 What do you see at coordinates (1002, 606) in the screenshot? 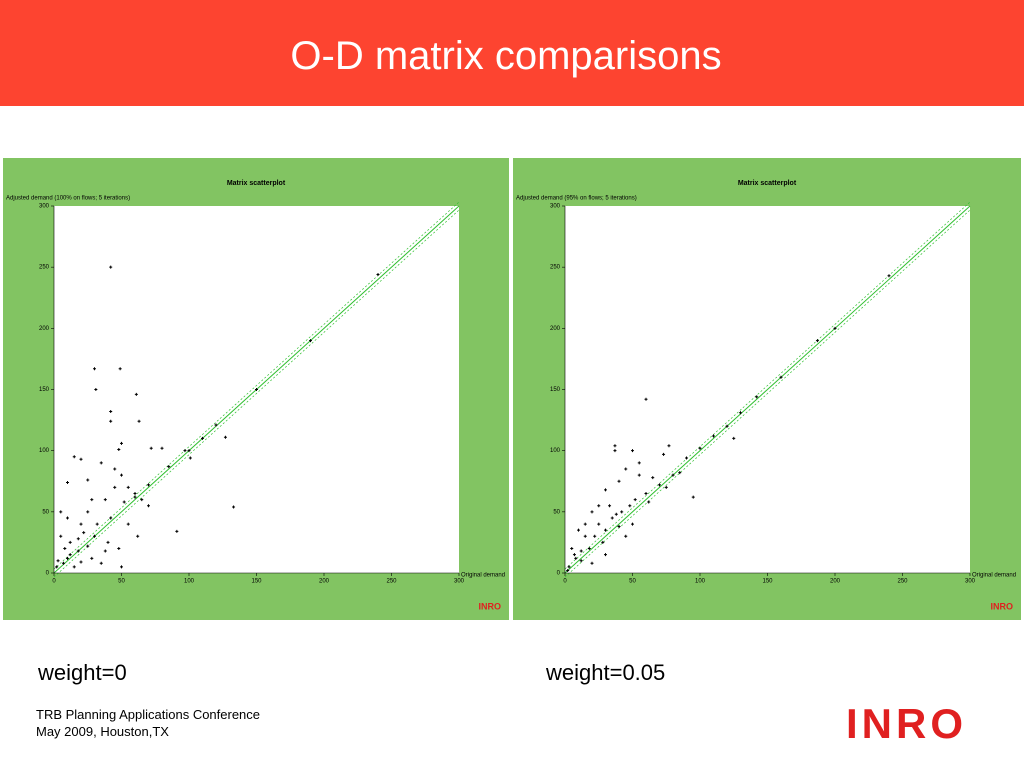
I see `logo-small: INRO` at bounding box center [1002, 606].